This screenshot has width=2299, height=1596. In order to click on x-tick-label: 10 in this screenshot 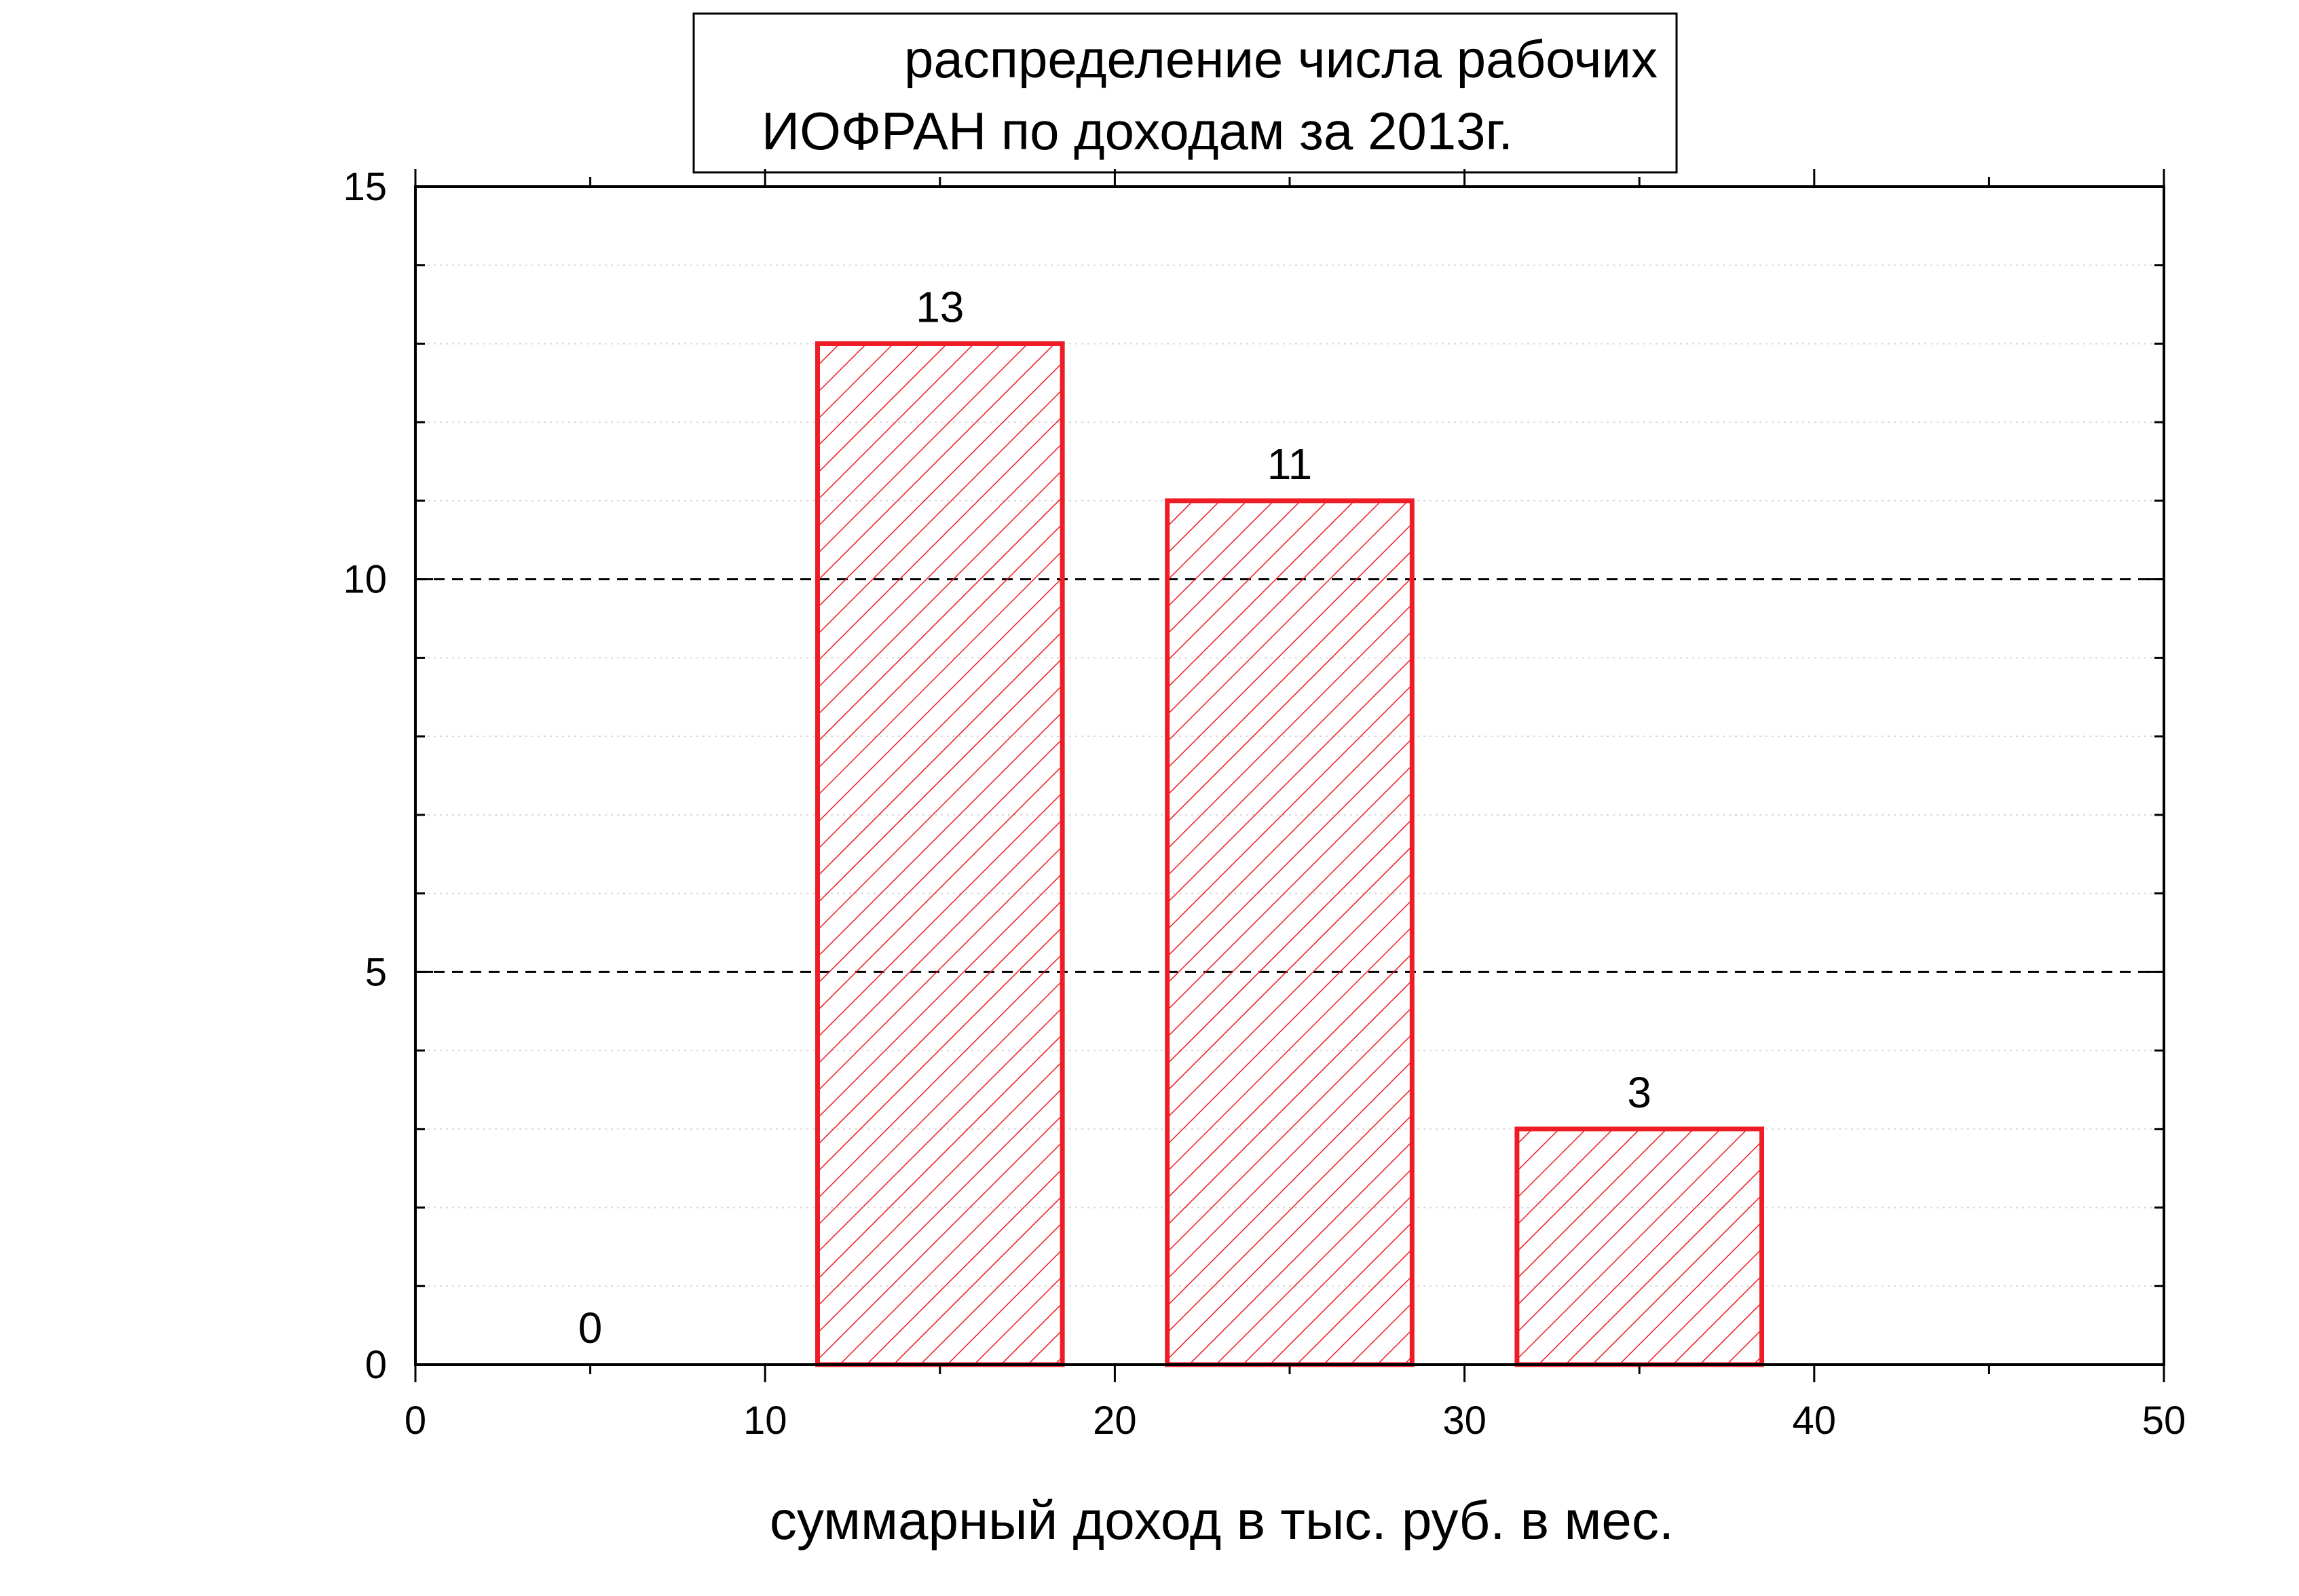, I will do `click(765, 1421)`.